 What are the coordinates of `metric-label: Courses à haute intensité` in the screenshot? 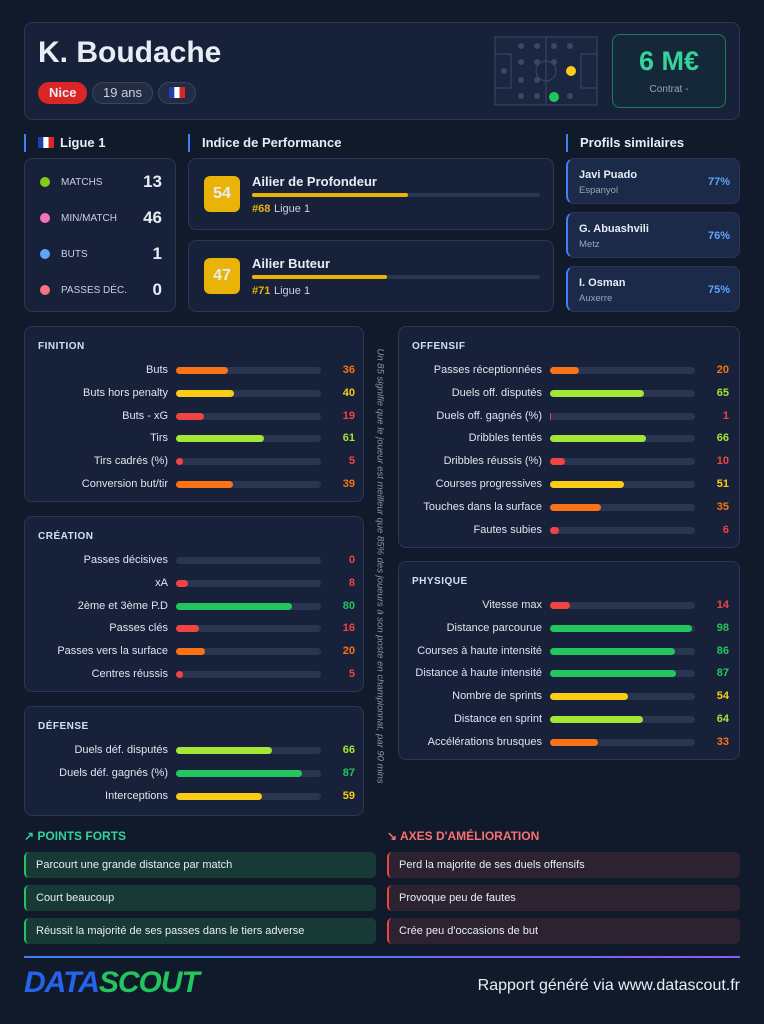 It's located at (479, 650).